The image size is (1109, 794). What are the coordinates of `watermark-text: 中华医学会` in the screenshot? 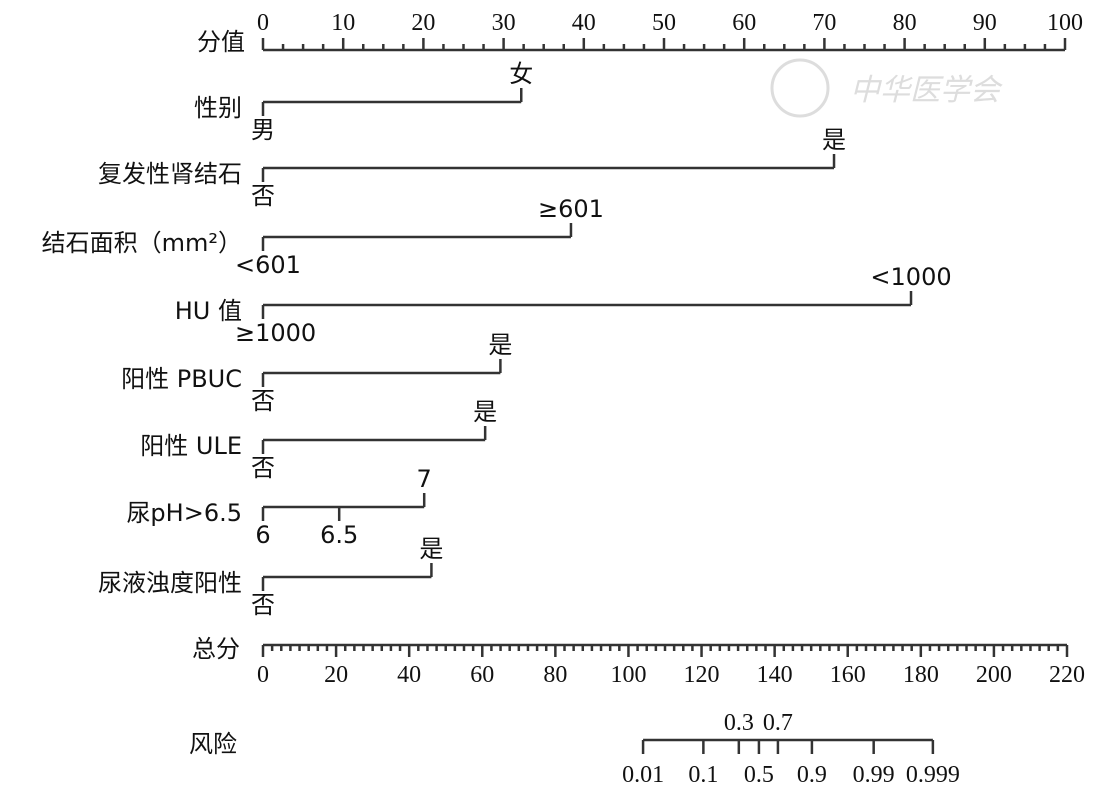 It's located at (926, 90).